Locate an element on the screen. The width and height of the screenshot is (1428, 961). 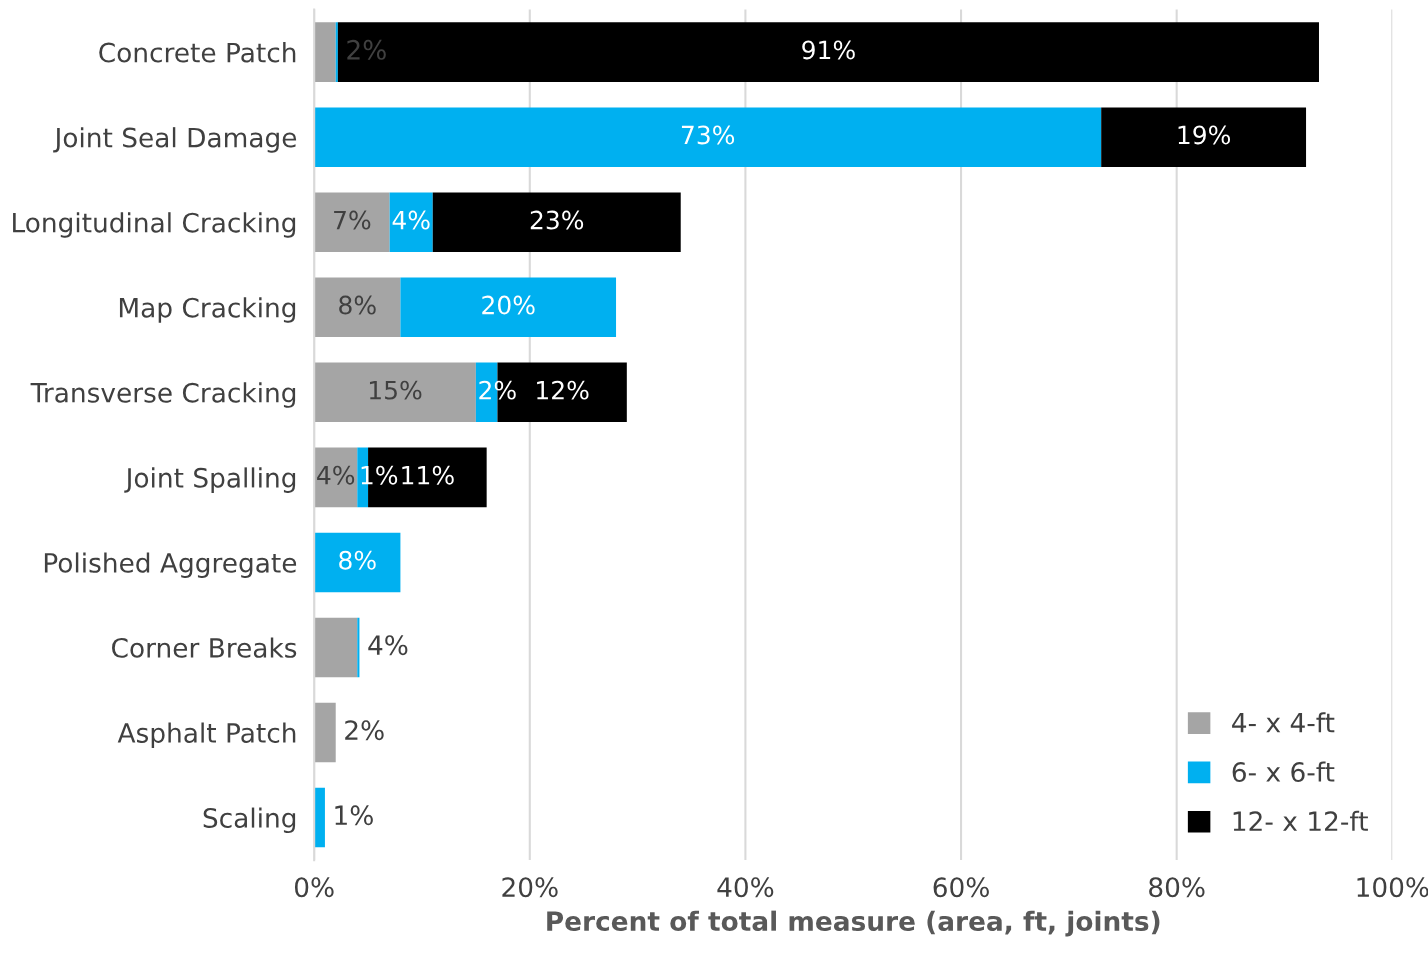
legend-label: 6- x 6-ft is located at coordinates (1283, 771).